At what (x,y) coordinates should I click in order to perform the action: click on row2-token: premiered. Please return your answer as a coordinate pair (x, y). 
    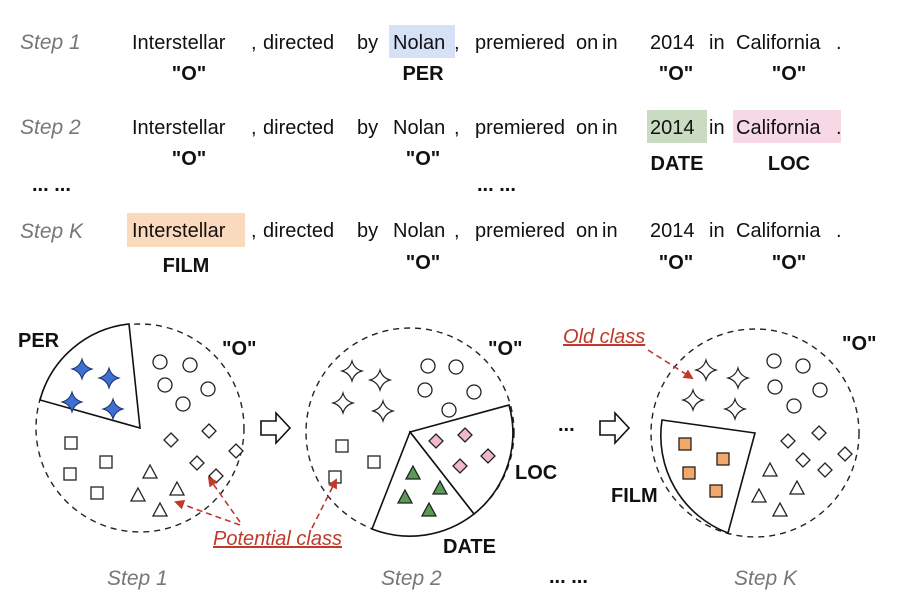
    Looking at the image, I should click on (520, 128).